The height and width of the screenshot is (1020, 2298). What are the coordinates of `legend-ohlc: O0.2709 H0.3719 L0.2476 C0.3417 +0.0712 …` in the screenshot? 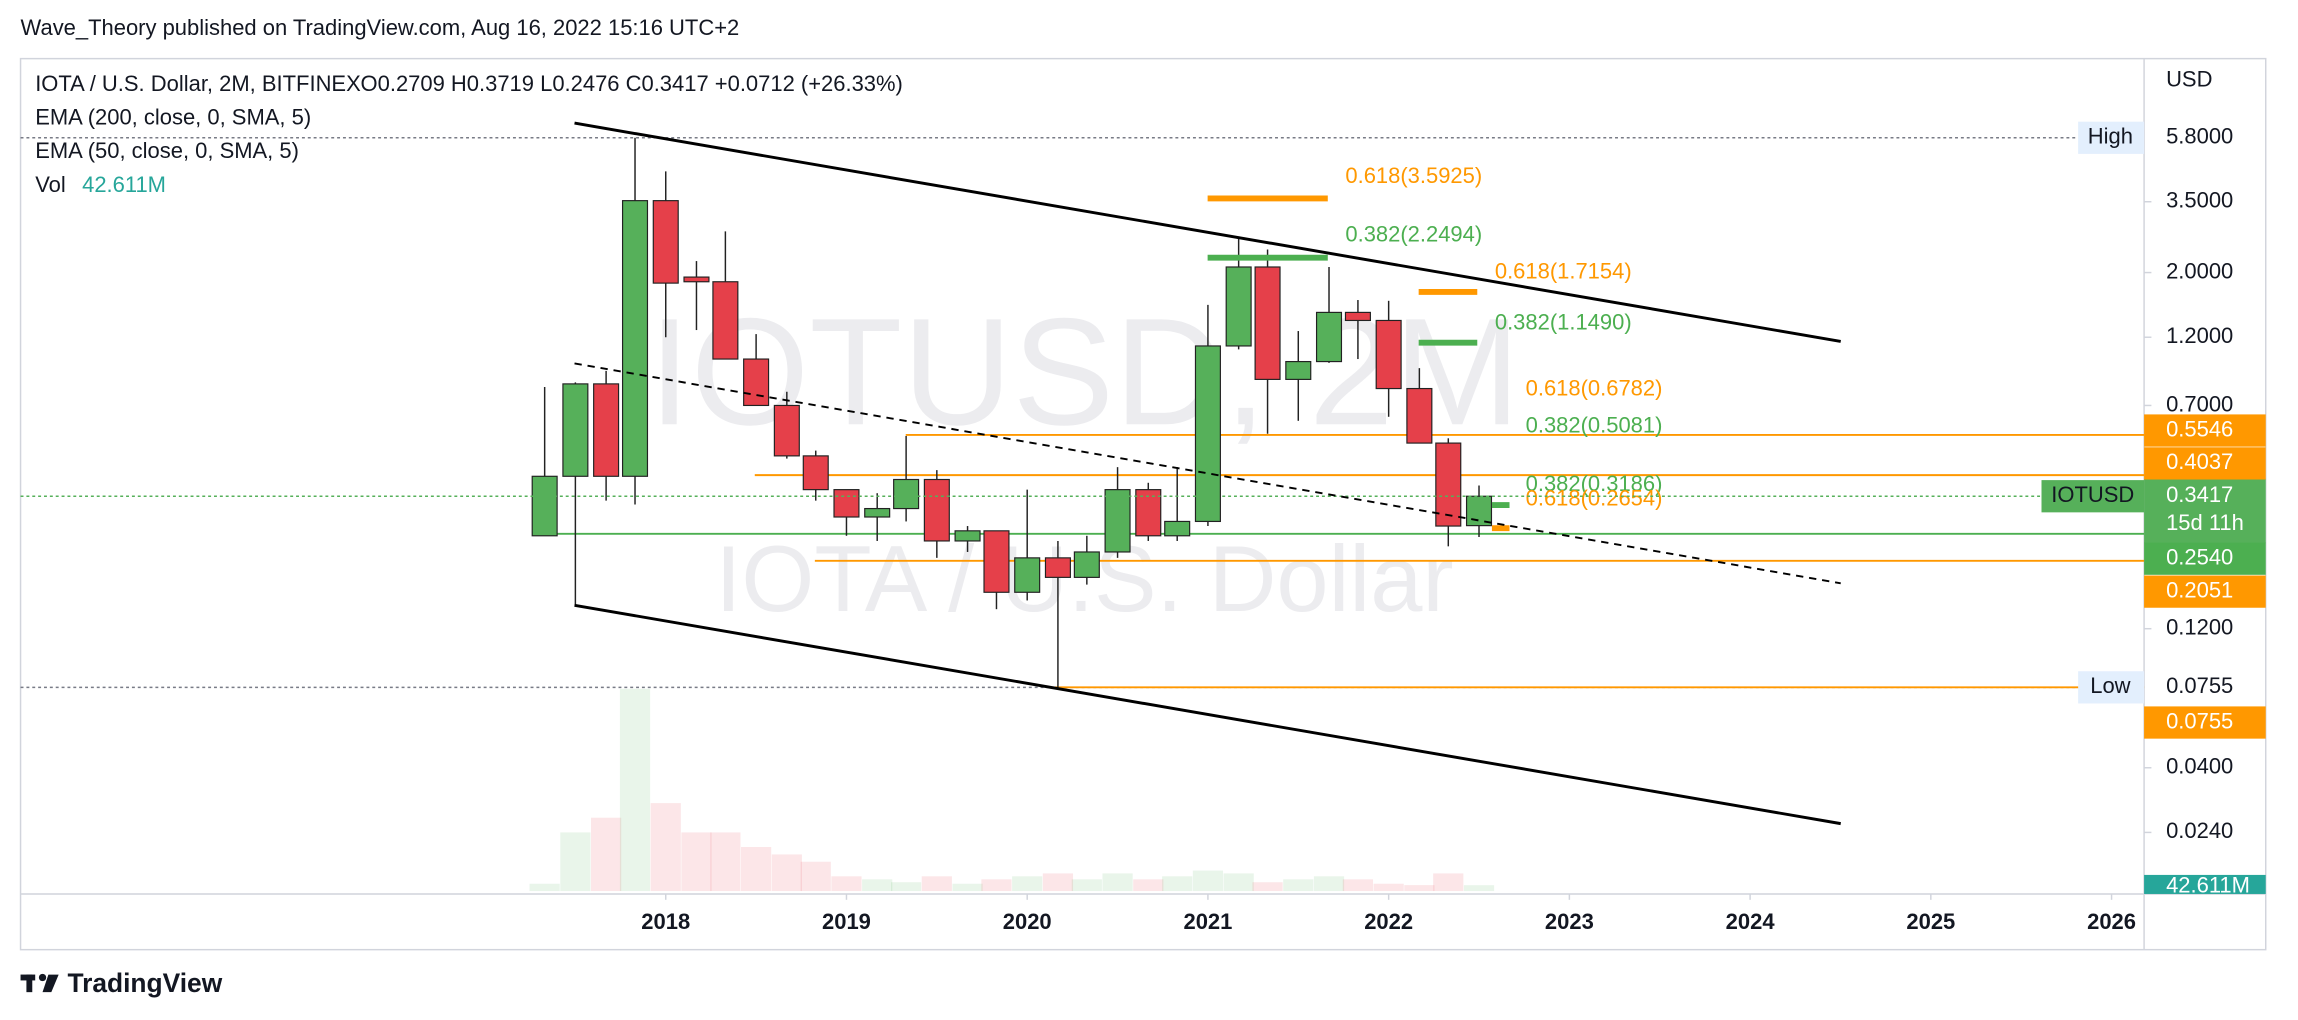 It's located at (632, 83).